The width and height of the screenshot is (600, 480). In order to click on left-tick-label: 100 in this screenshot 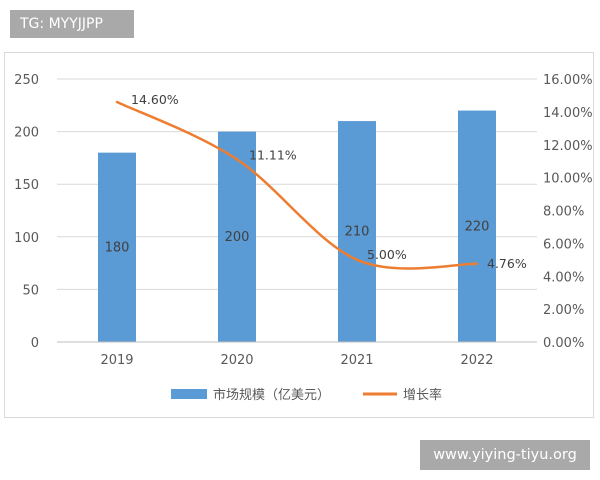, I will do `click(26, 238)`.